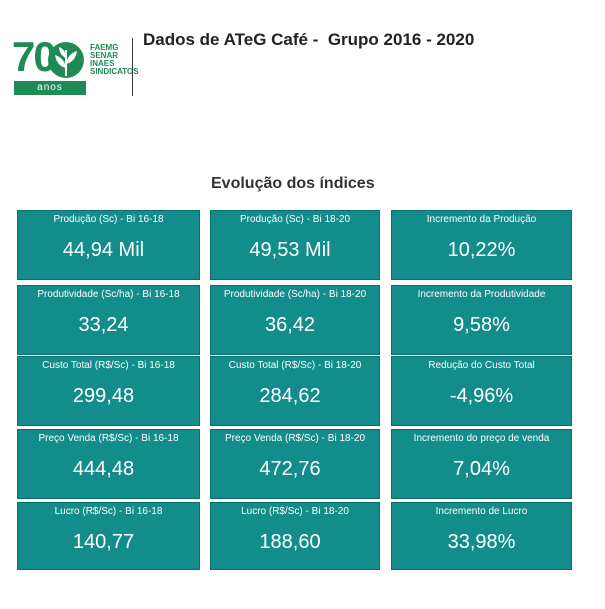  What do you see at coordinates (103, 250) in the screenshot?
I see `kpi-value: 44,94 Mil` at bounding box center [103, 250].